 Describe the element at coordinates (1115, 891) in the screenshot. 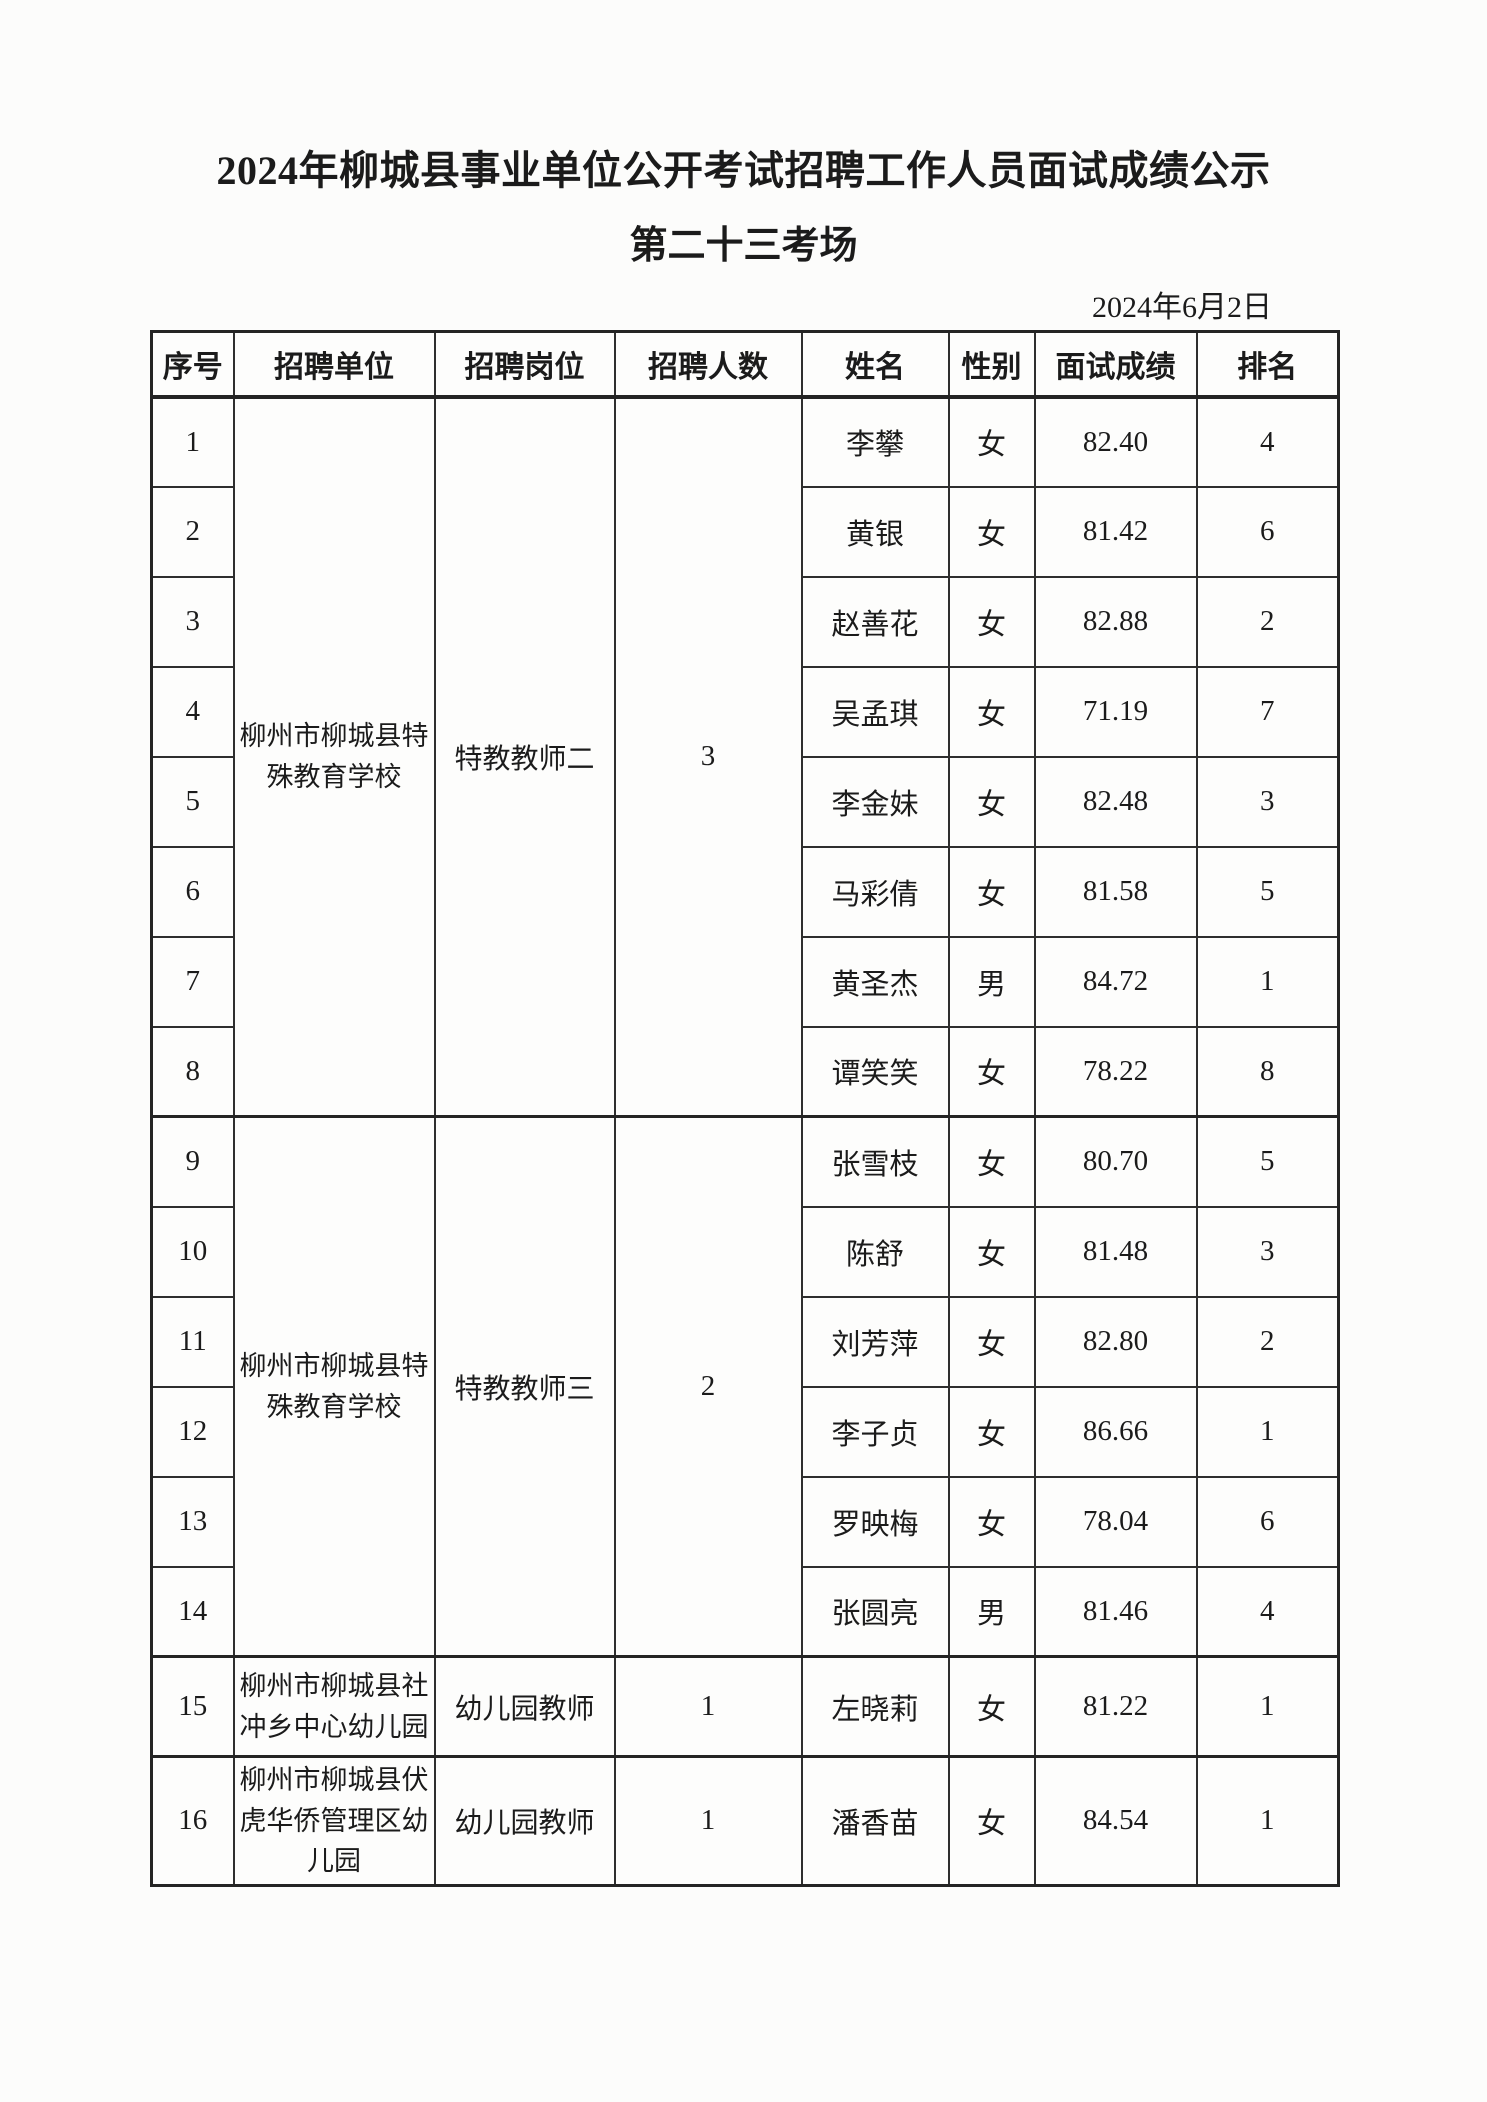

I see `cell-score: 81.58` at that location.